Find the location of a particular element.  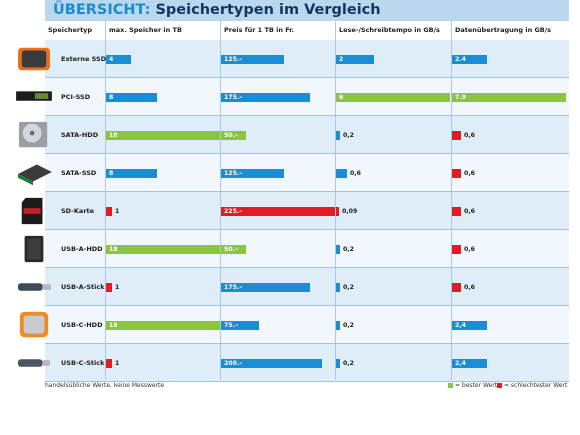

header-row is located at coordinates (307, 29).